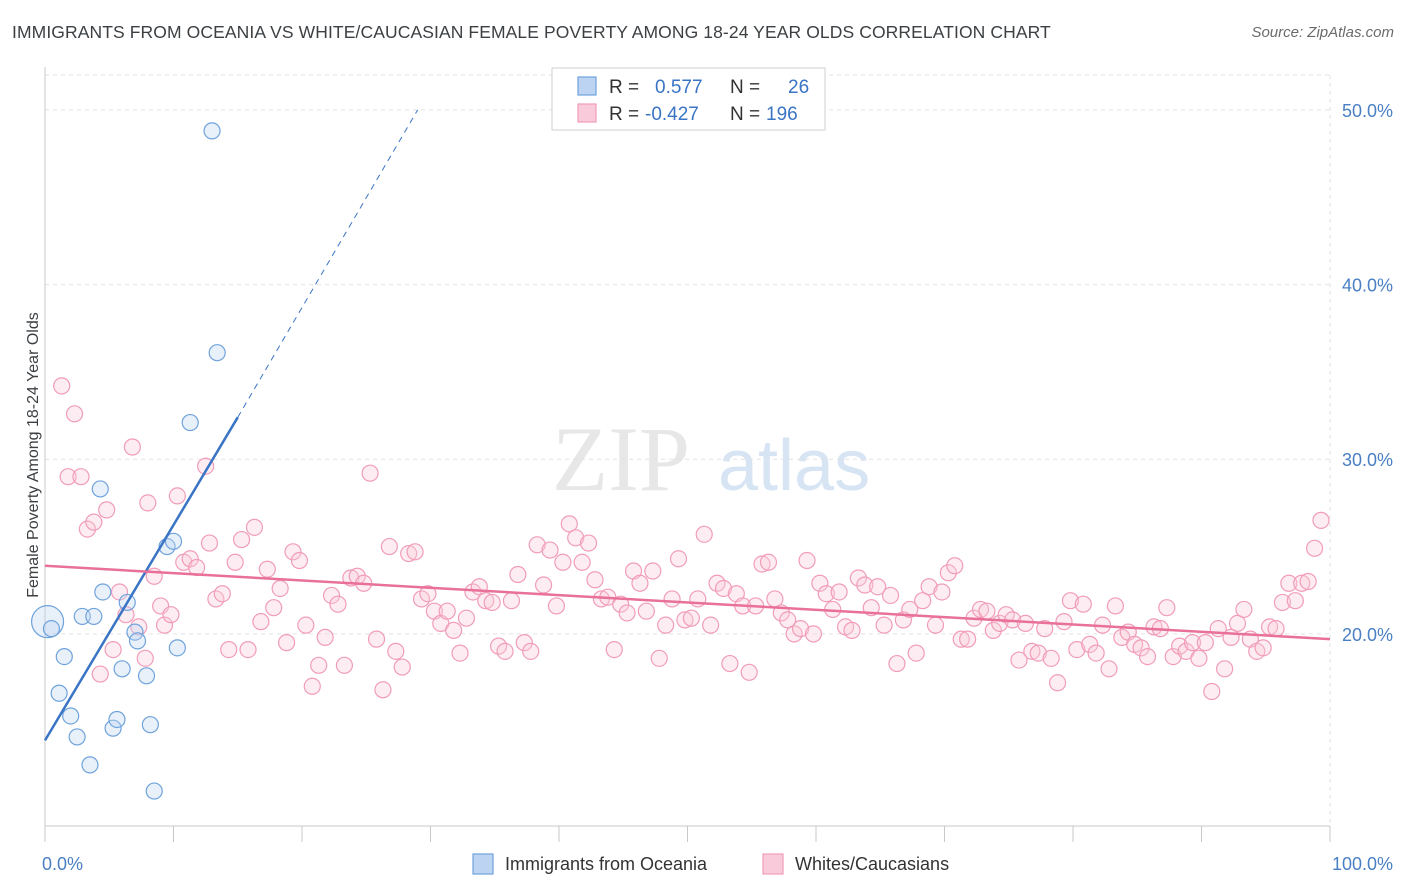 The width and height of the screenshot is (1406, 892). What do you see at coordinates (141, 579) in the screenshot?
I see `trend-line-oceania` at bounding box center [141, 579].